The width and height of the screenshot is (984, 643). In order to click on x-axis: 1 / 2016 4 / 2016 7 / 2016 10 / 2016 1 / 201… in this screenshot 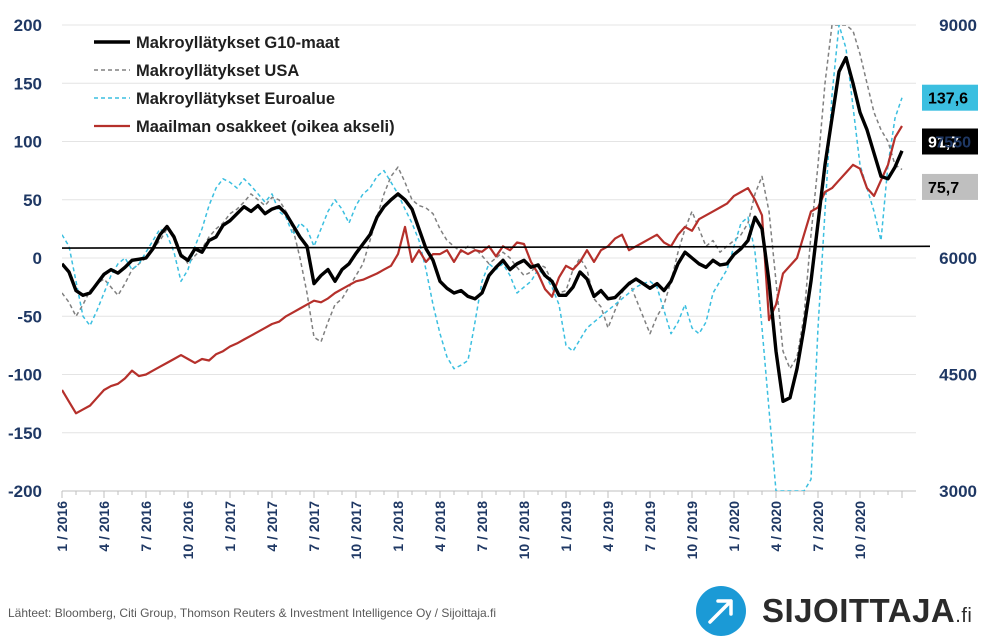, I will do `click(485, 525)`.